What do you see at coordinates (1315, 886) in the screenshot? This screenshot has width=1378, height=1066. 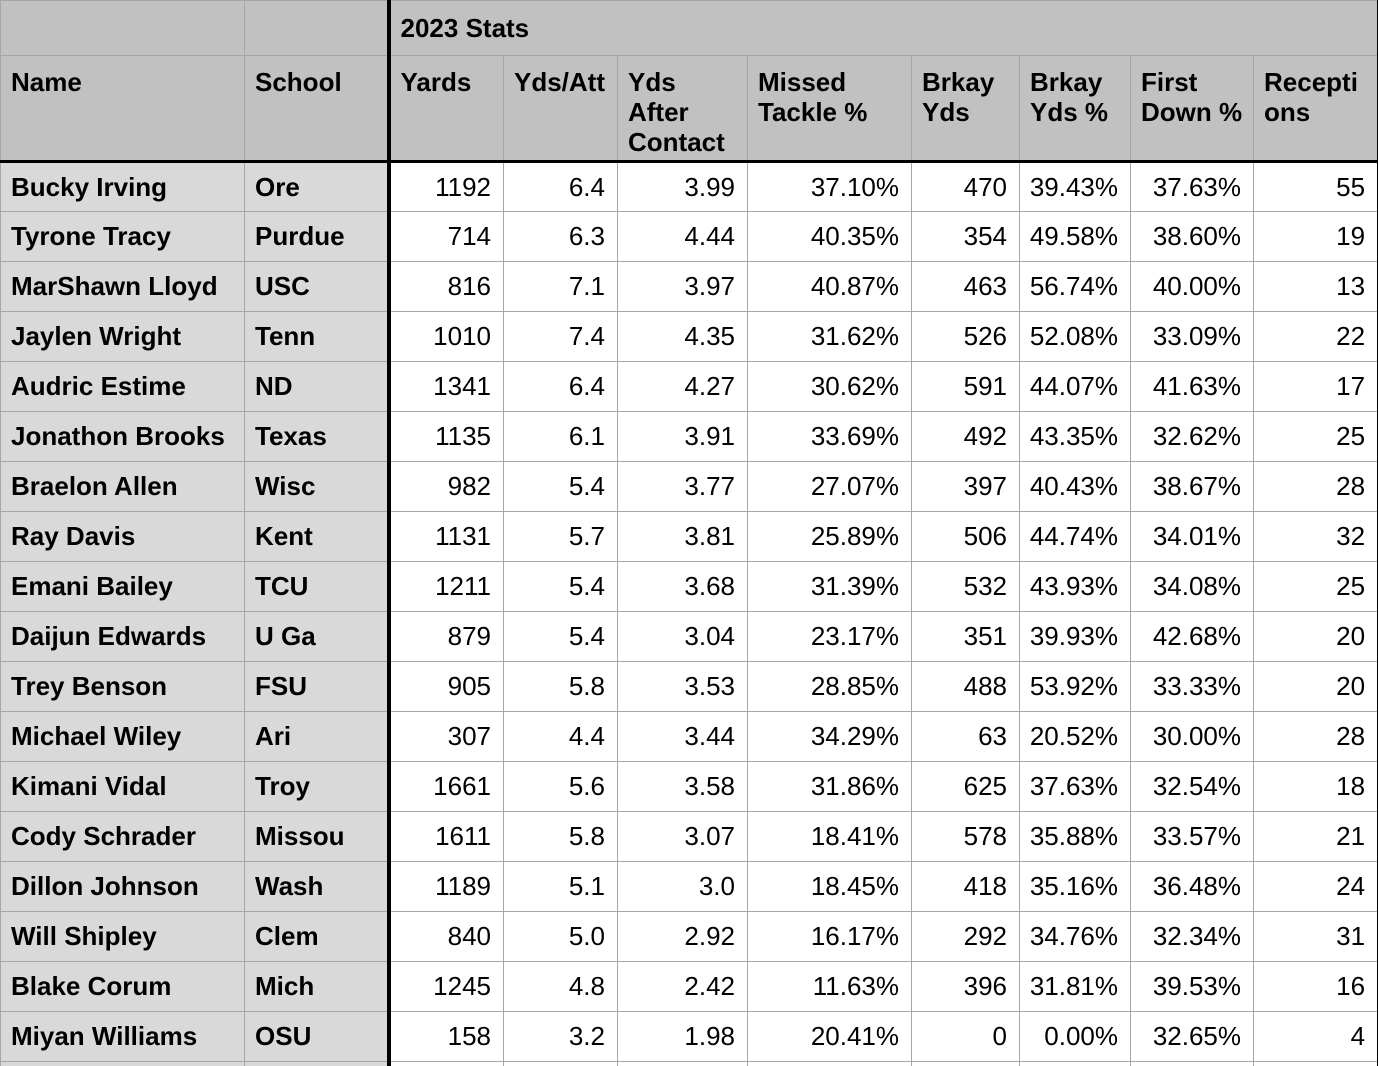 I see `receptions-cell: 24` at bounding box center [1315, 886].